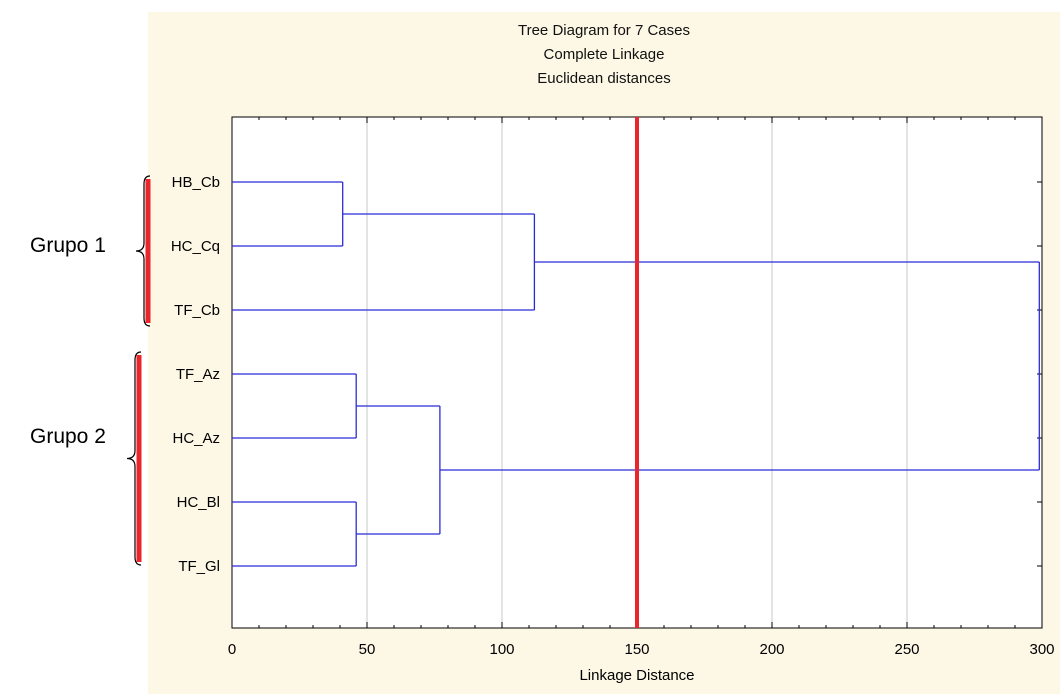 This screenshot has width=1060, height=694. Describe the element at coordinates (196, 438) in the screenshot. I see `case-label-HC_Az: HC_Az` at that location.